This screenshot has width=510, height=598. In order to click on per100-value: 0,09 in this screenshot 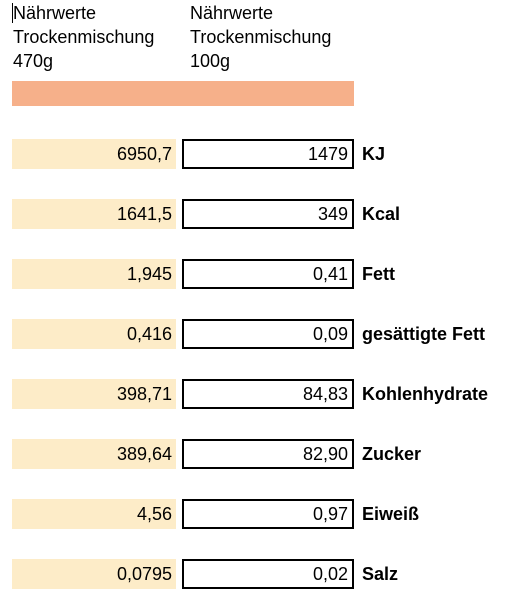, I will do `click(330, 334)`.